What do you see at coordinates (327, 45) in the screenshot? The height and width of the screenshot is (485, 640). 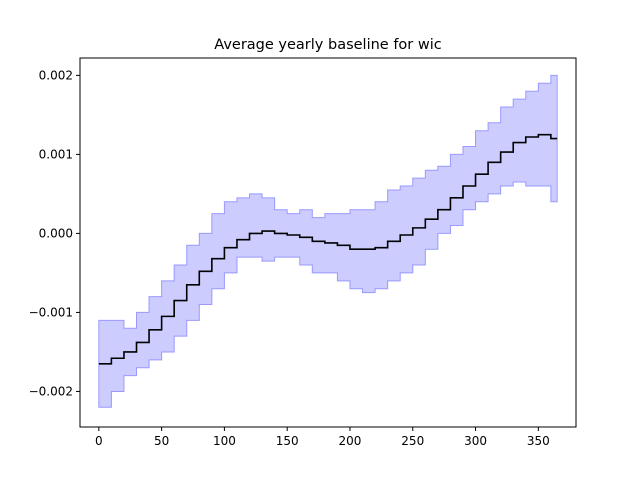 I see `chart-title: Average yearly baseline for wic` at bounding box center [327, 45].